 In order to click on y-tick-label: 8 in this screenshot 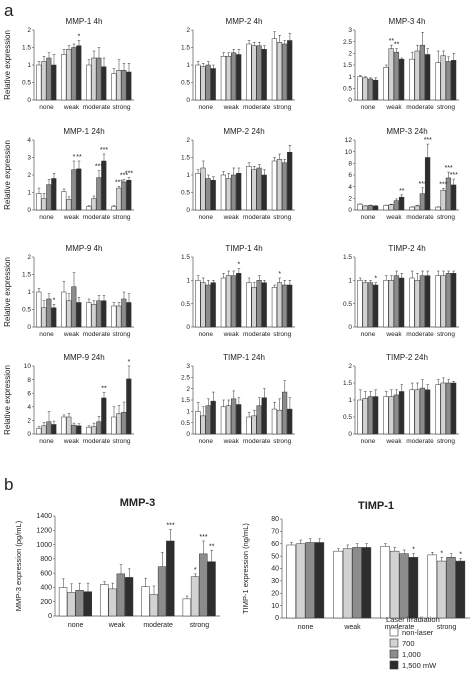, I will do `click(350, 164)`.